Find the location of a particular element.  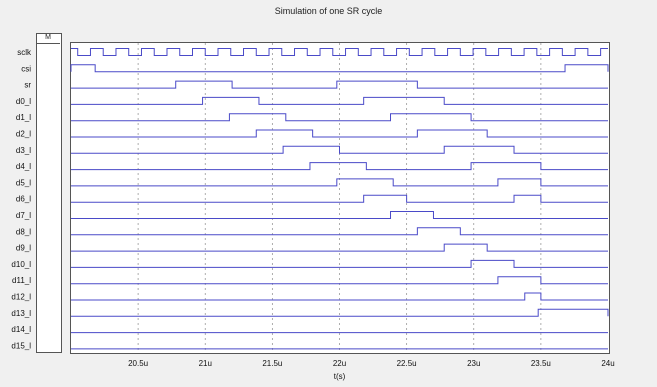

signal-label: d0_l is located at coordinates (23, 101).